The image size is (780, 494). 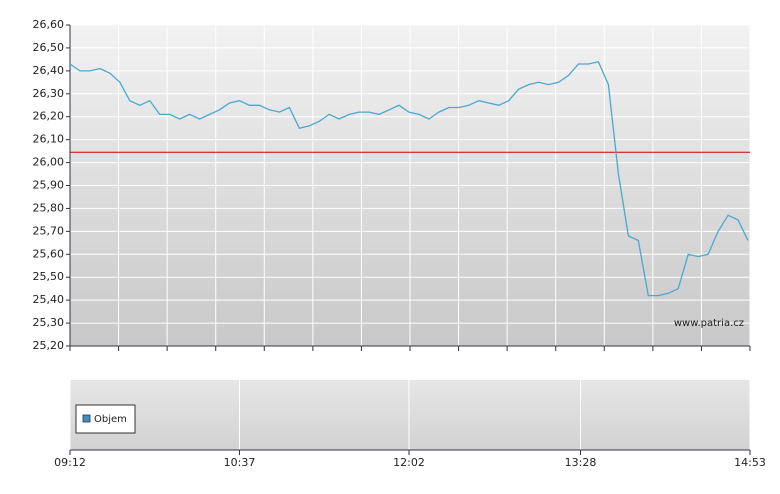 What do you see at coordinates (49, 299) in the screenshot?
I see `y-tick-label: 25,40` at bounding box center [49, 299].